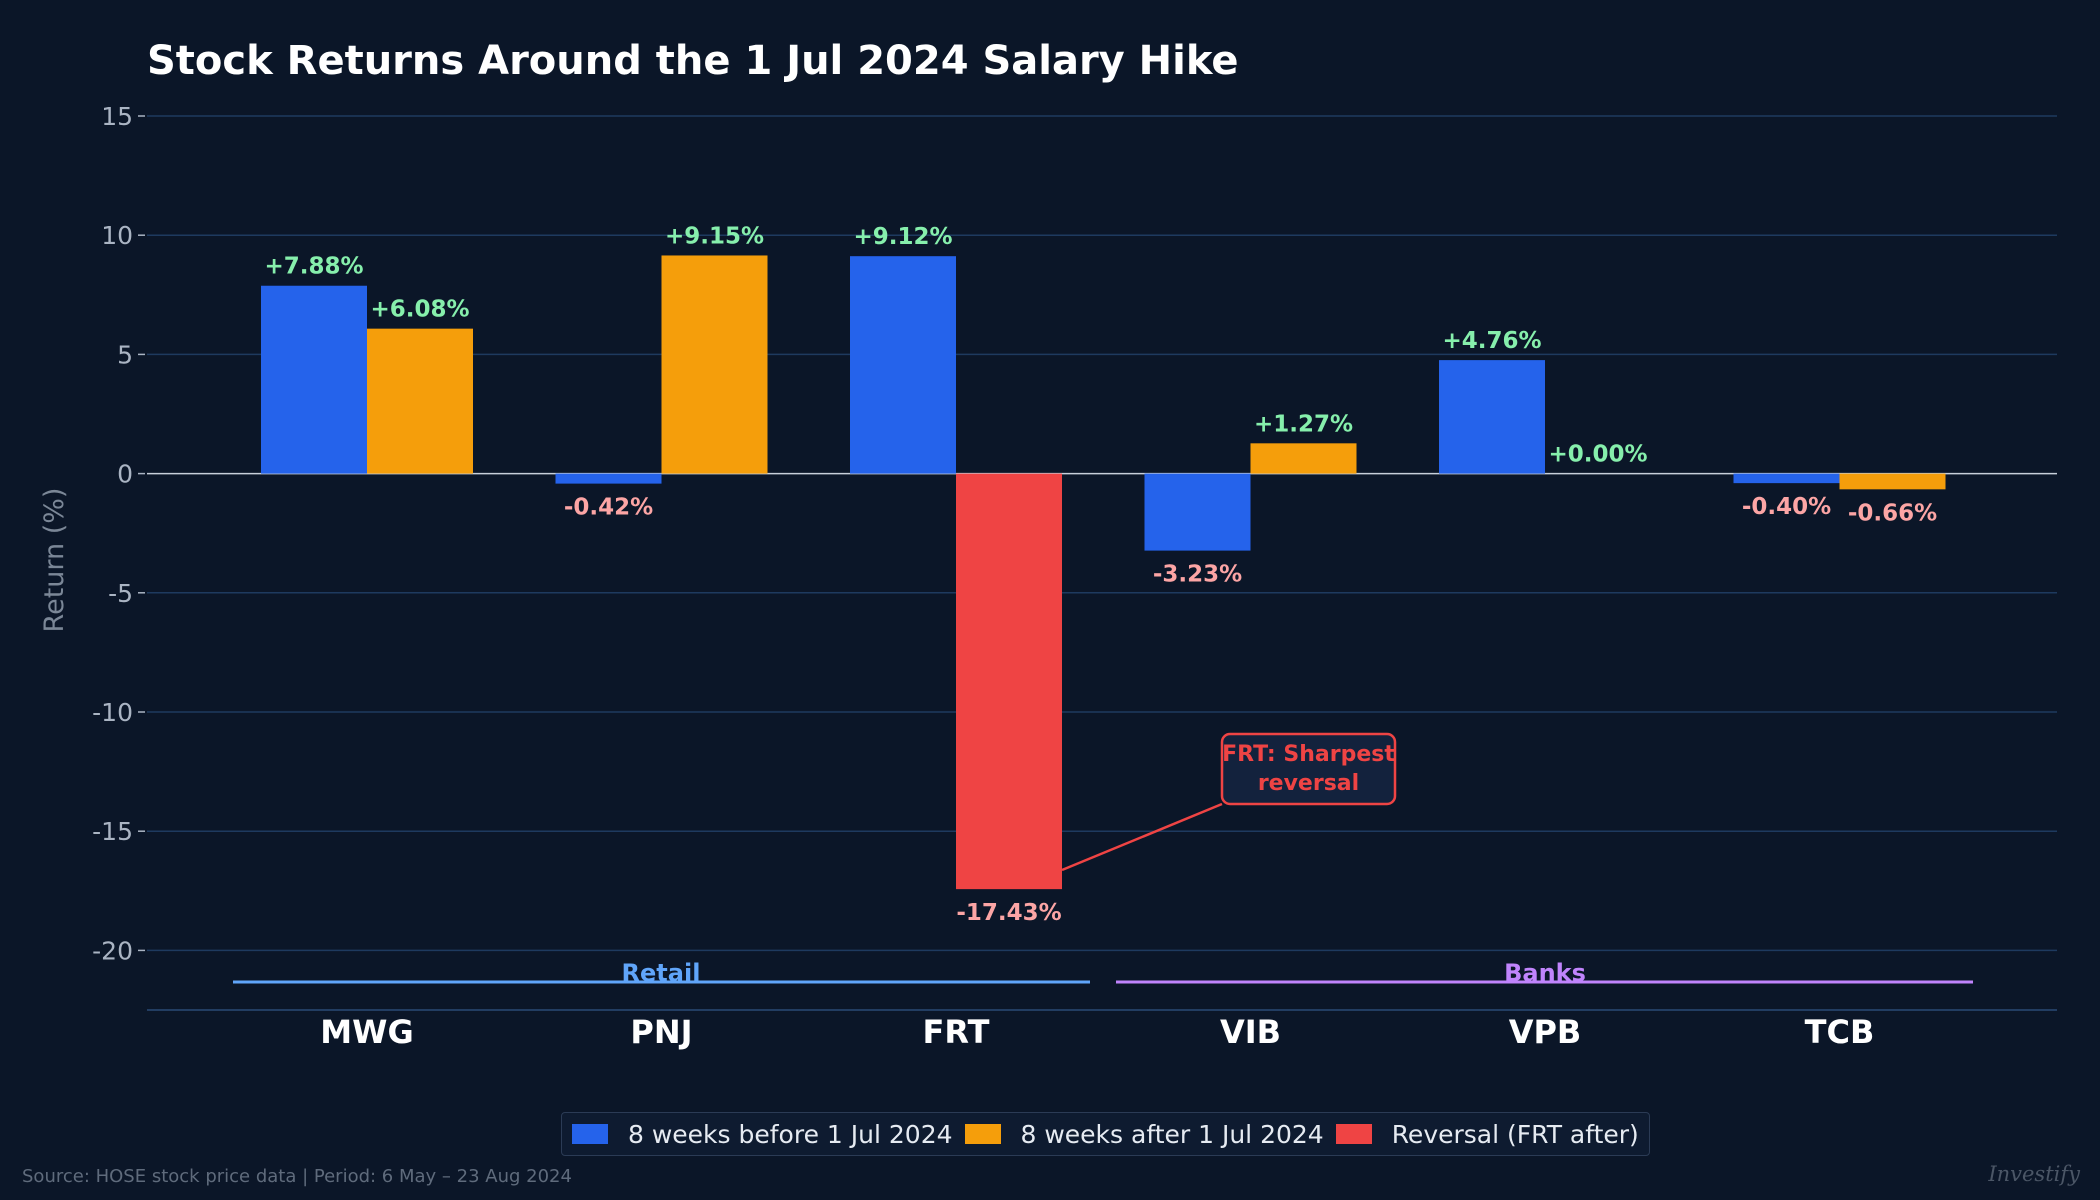 This screenshot has width=2100, height=1200. What do you see at coordinates (1545, 1032) in the screenshot?
I see `category-label-vpb: VPB` at bounding box center [1545, 1032].